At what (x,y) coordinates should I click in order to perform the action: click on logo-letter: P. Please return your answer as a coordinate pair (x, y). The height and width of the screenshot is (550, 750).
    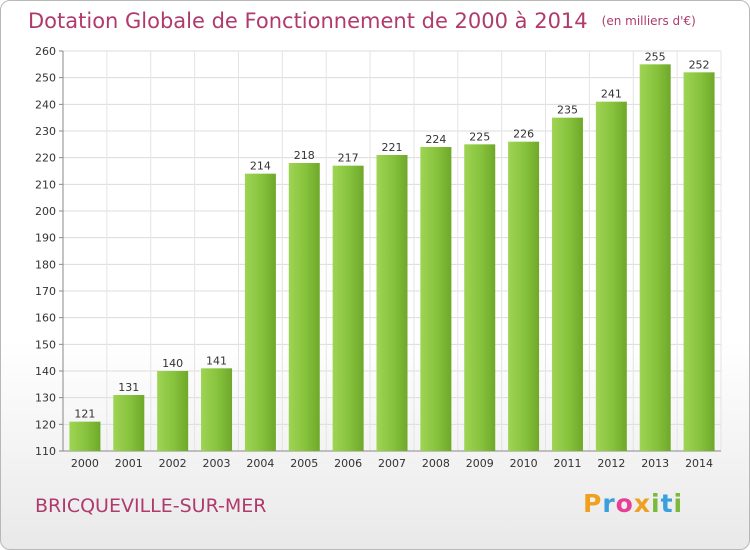
    Looking at the image, I should click on (593, 503).